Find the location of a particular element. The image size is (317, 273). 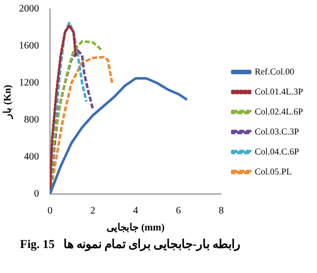

legend-label: Col.03.C.3P is located at coordinates (277, 131).